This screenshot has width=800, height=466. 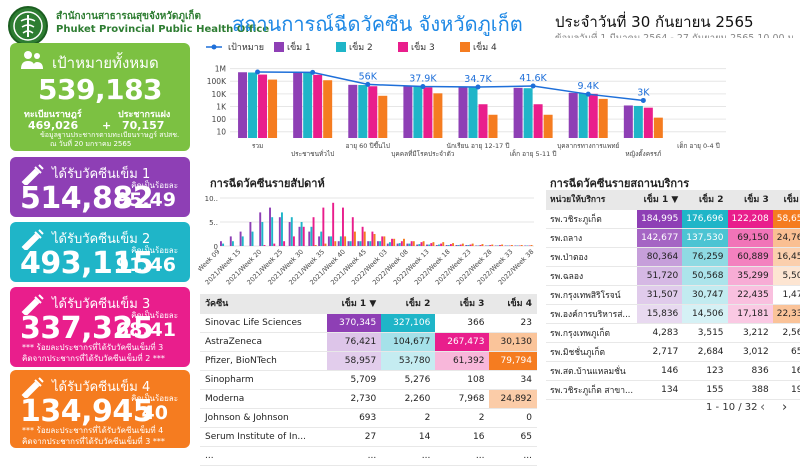 What do you see at coordinates (217, 81) in the screenshot?
I see `y-tick-label: 100K` at bounding box center [217, 81].